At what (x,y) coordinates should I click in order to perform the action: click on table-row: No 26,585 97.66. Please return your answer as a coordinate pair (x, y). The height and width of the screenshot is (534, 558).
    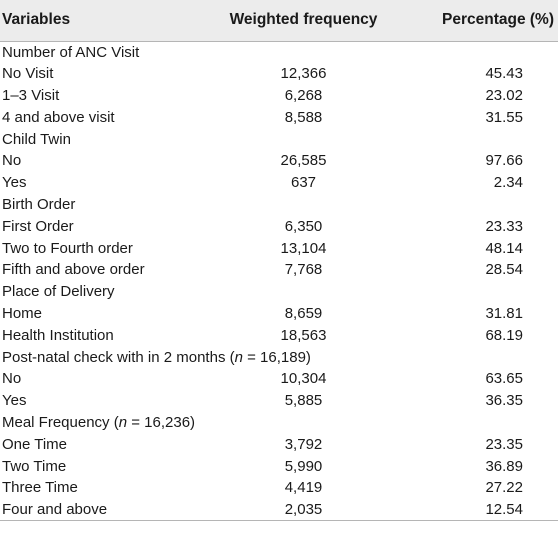
    Looking at the image, I should click on (279, 161).